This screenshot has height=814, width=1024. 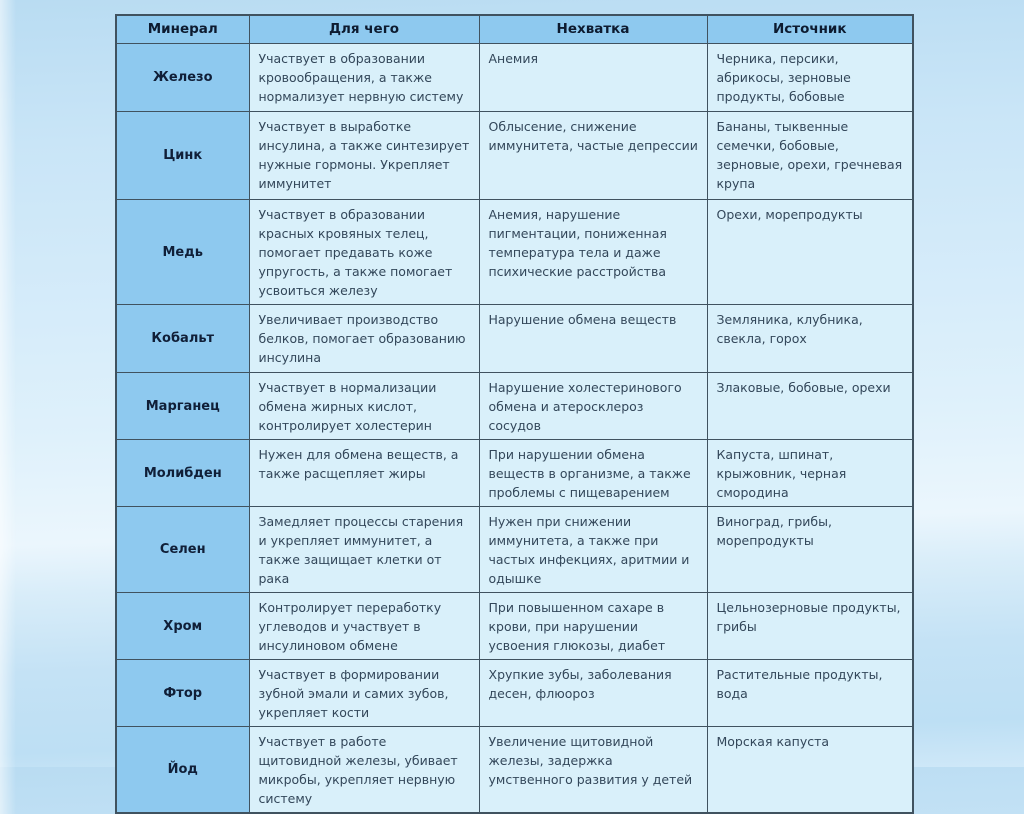 What do you see at coordinates (593, 29) in the screenshot?
I see `column-header-deficiency: Нехватка` at bounding box center [593, 29].